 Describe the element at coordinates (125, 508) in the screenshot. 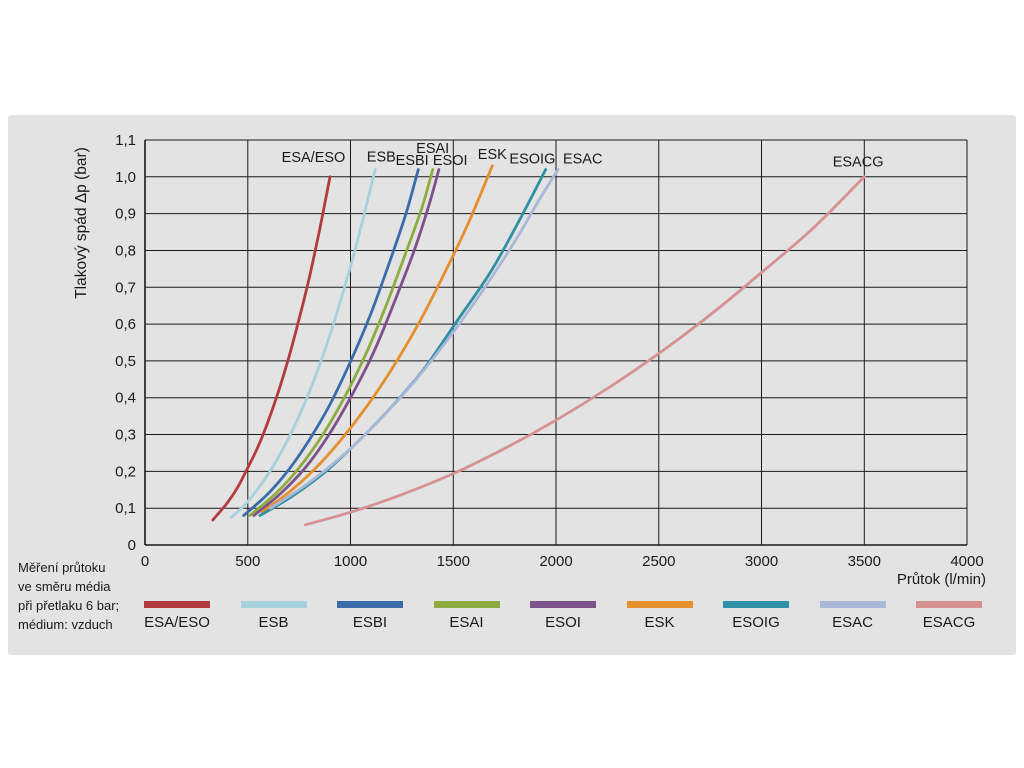

I see `y-tick-label: 0,1` at that location.